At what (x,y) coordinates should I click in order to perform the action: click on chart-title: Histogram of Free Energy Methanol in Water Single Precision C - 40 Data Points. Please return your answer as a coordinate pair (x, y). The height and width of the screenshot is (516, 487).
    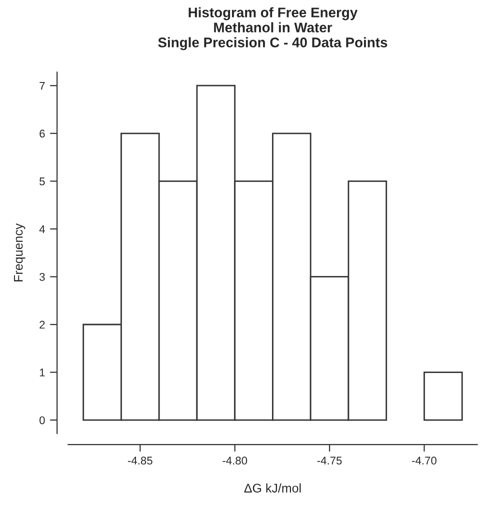
    Looking at the image, I should click on (273, 28).